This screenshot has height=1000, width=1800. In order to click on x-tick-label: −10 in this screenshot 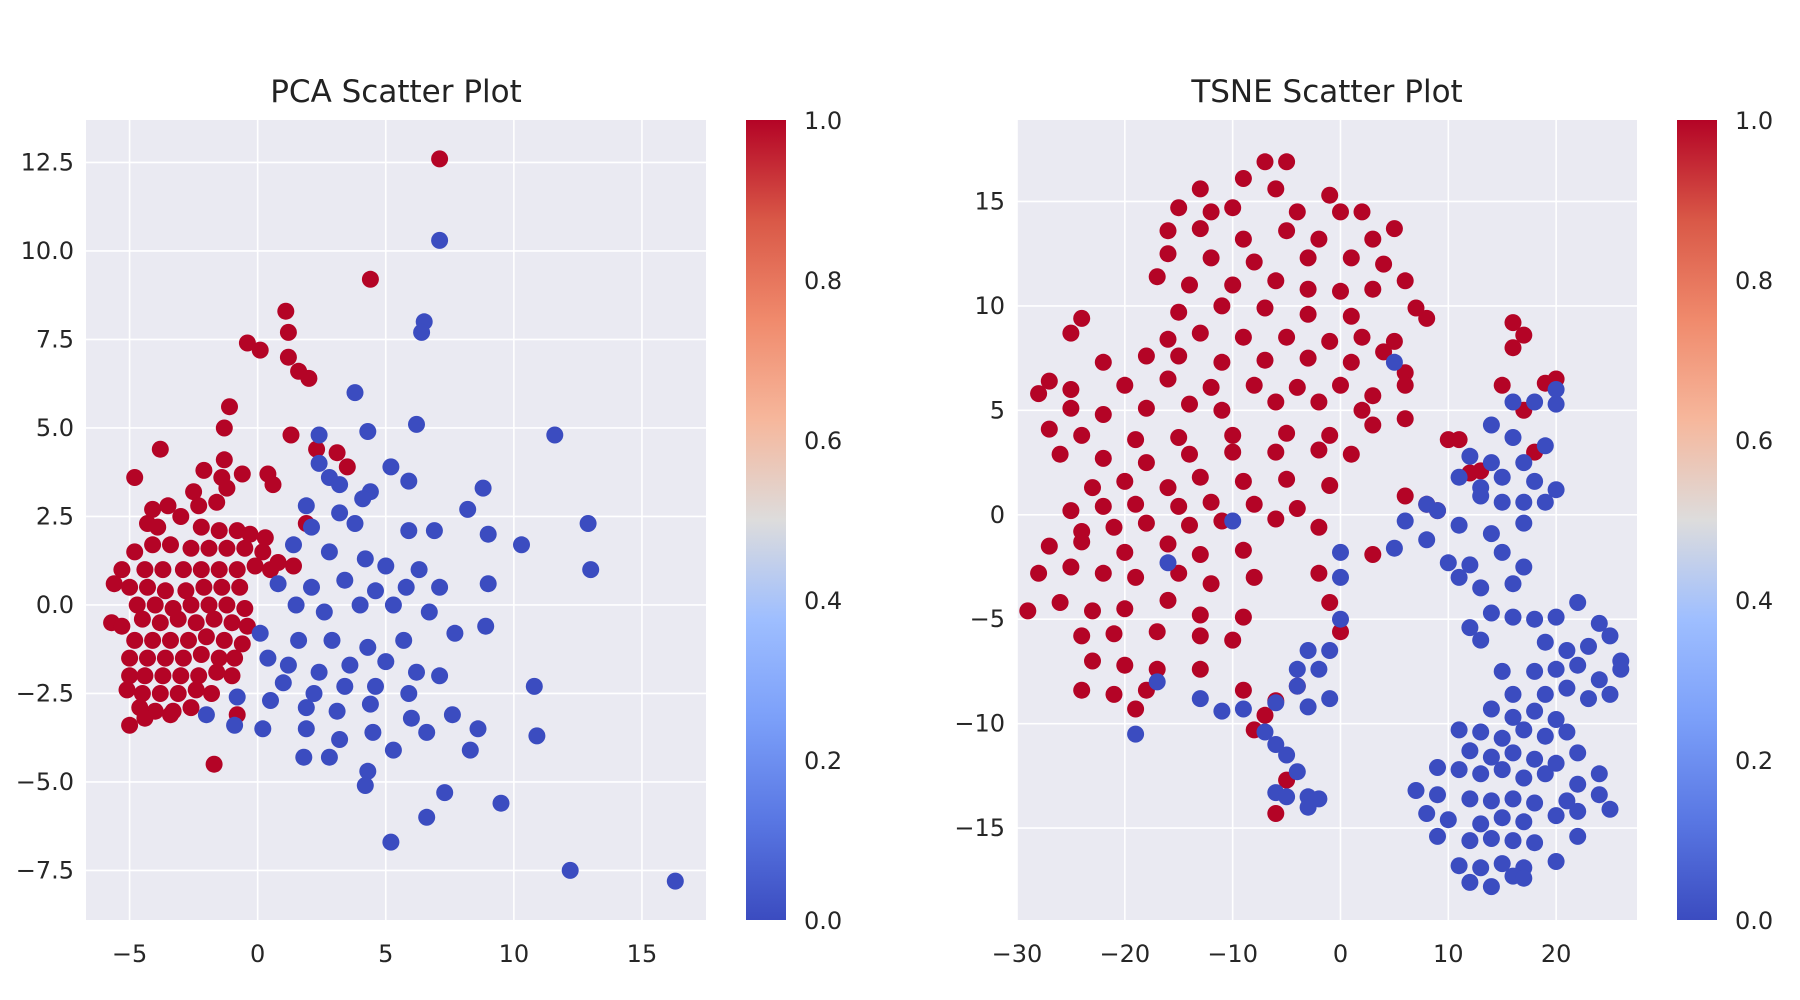, I will do `click(1232, 954)`.